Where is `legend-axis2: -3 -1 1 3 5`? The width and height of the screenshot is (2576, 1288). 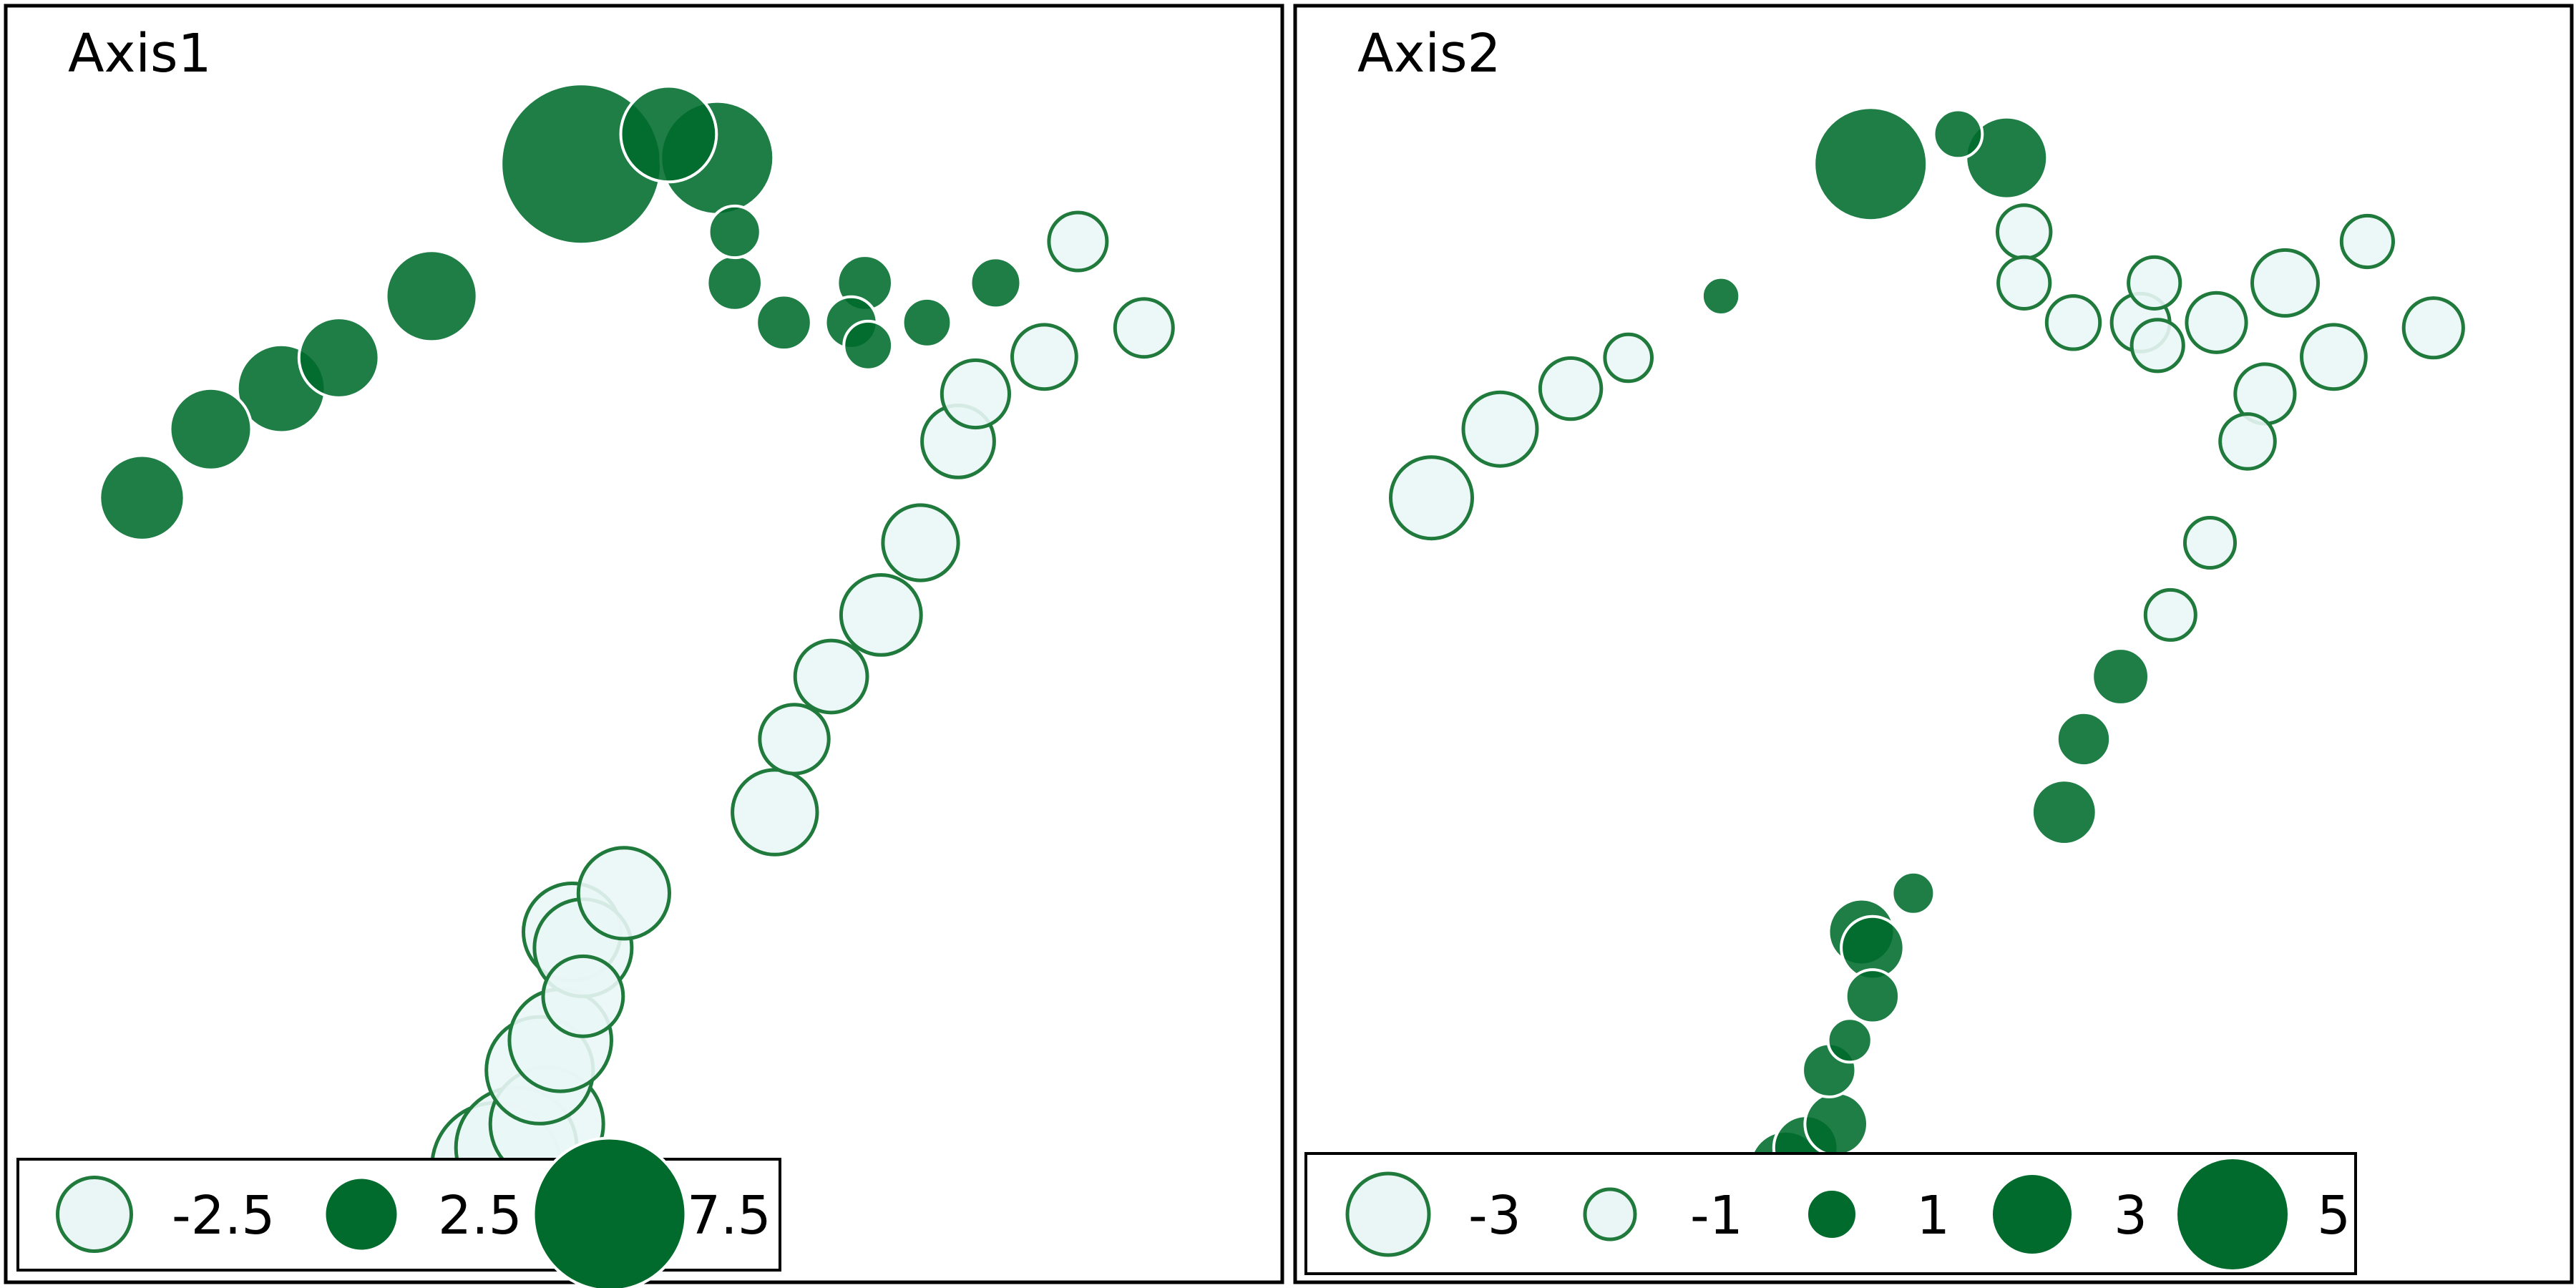
legend-axis2: -3 -1 1 3 5 is located at coordinates (1830, 1213).